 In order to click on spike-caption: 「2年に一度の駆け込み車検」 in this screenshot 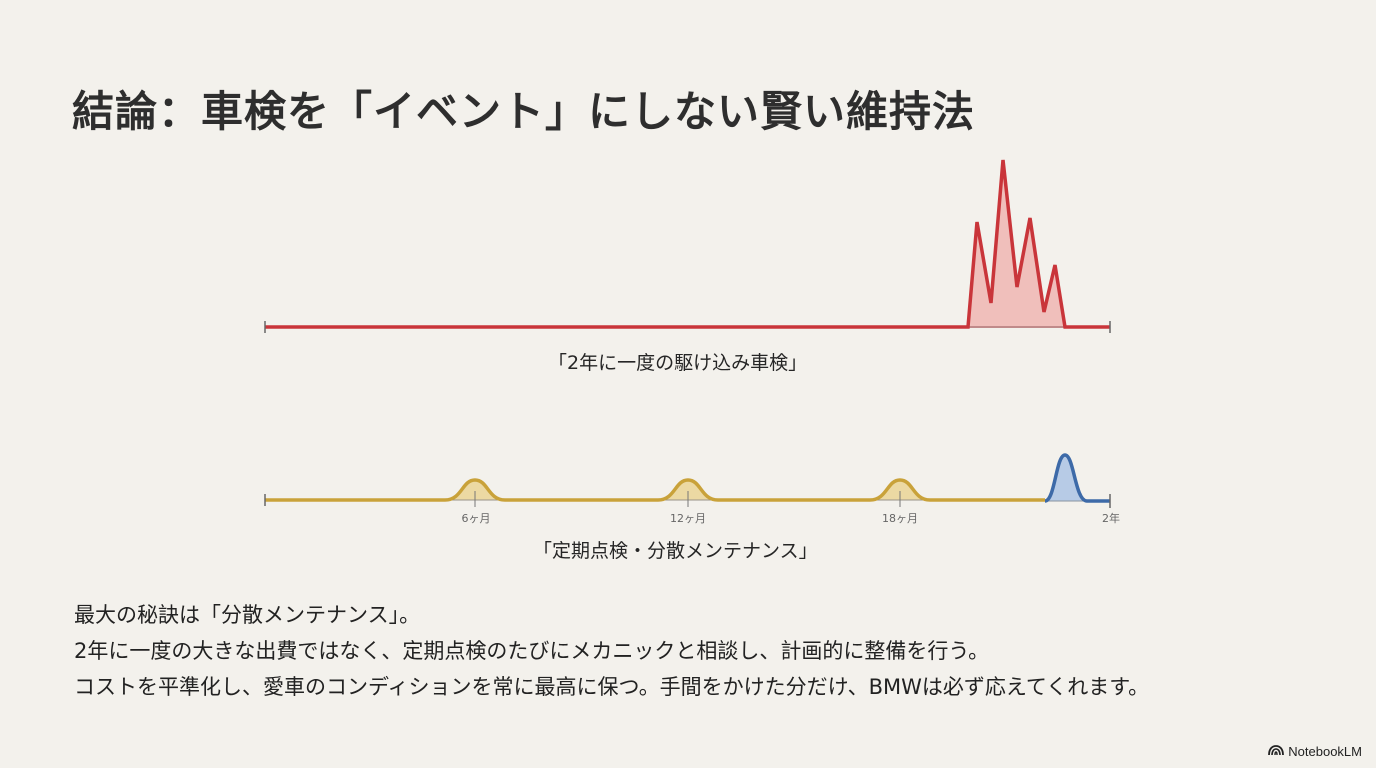, I will do `click(678, 363)`.